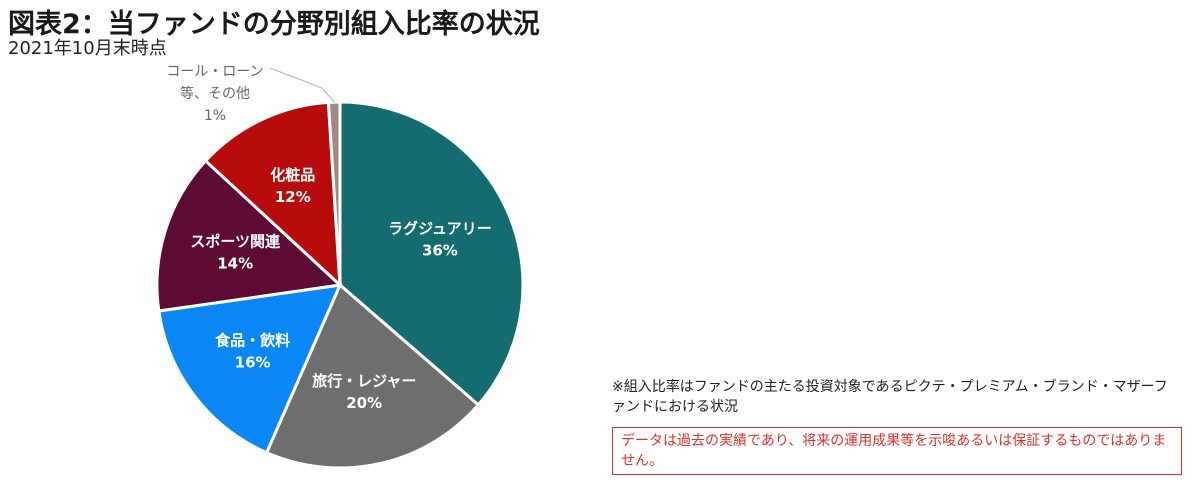  I want to click on slice-label-5: コール・ローン等、その他 1%, so click(214, 94).